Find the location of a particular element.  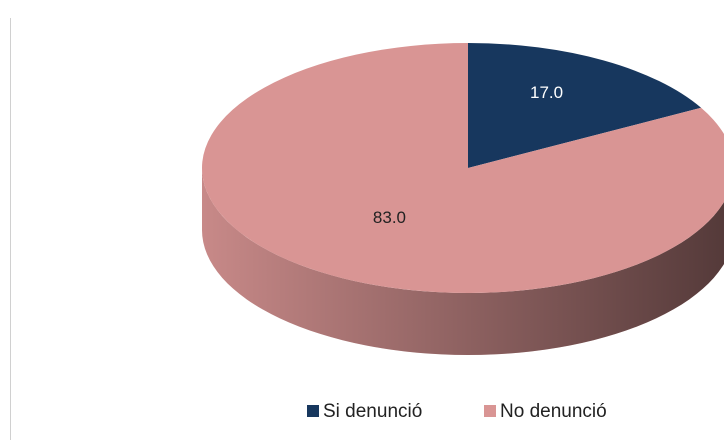

legend: Si denunció No denunció is located at coordinates (457, 411).